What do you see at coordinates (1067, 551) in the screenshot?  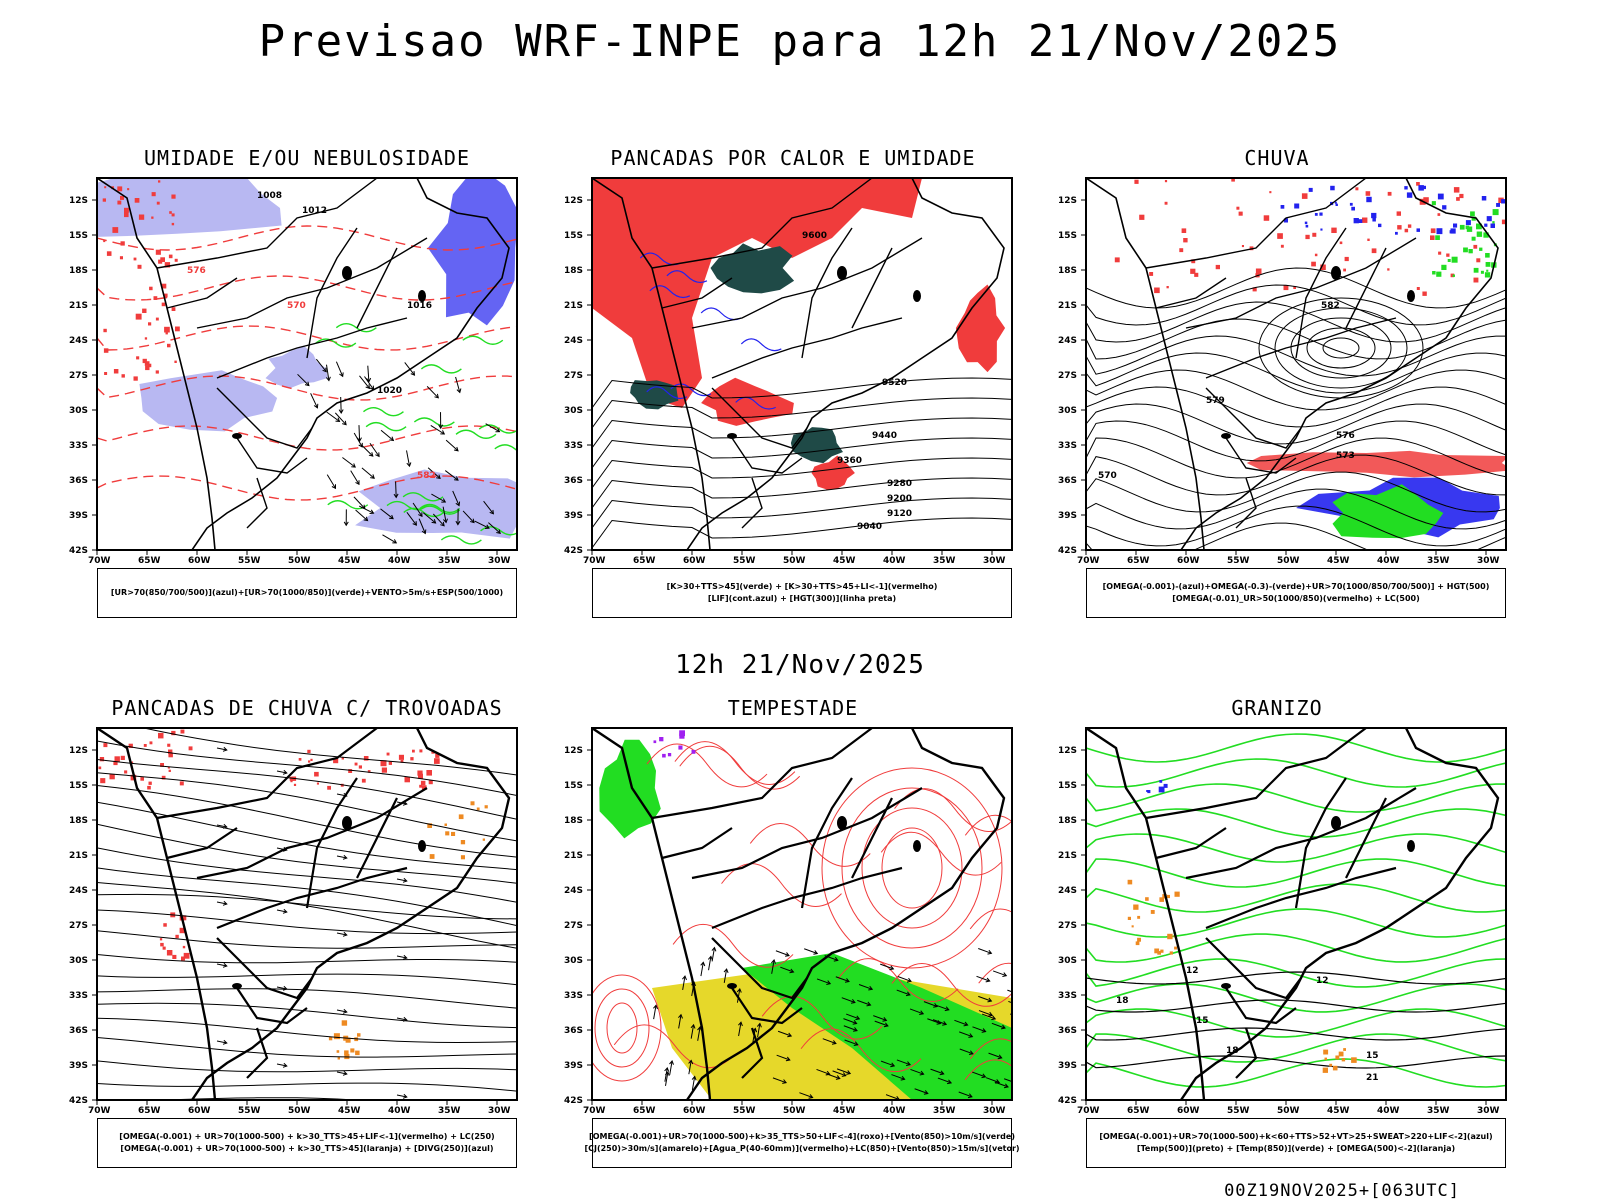 I see `lat-tick-label: 42S` at bounding box center [1067, 551].